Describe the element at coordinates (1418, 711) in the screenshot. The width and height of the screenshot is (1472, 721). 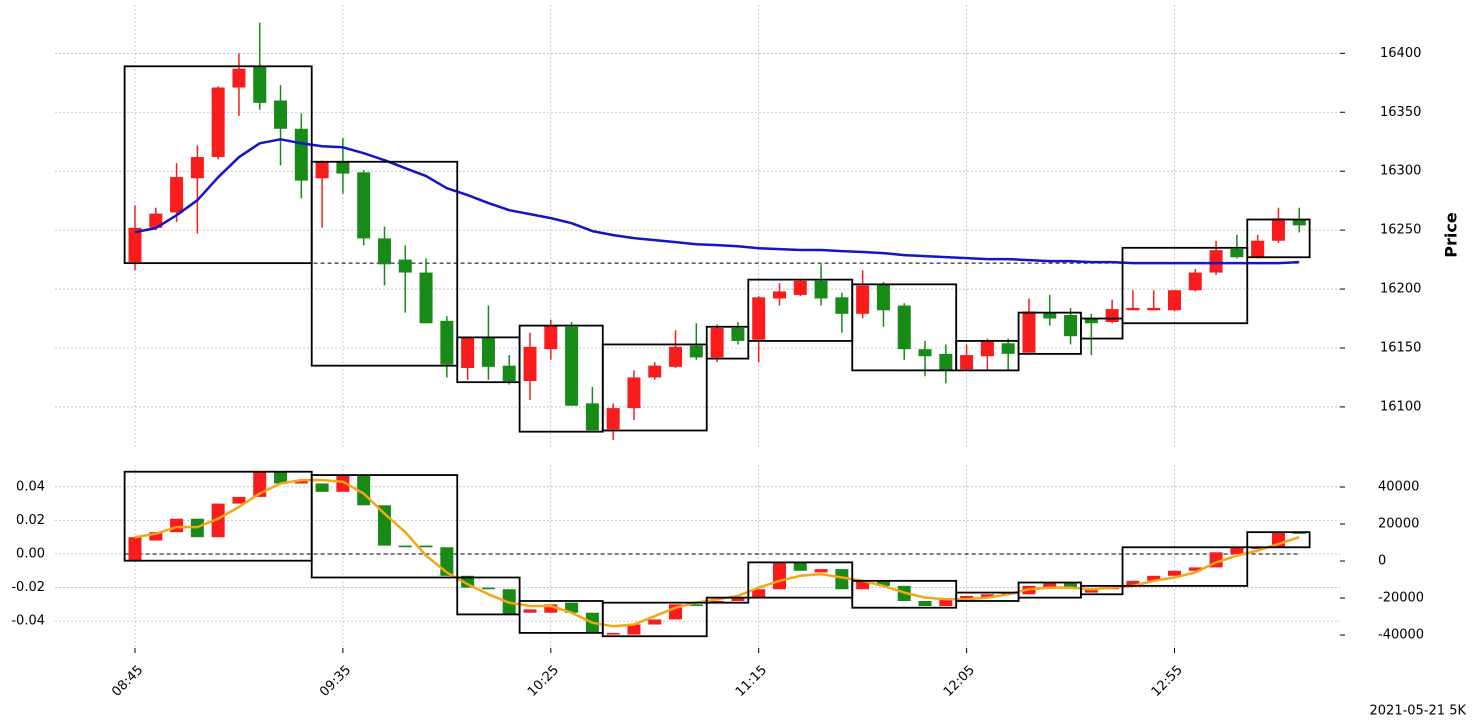
I see `footer: 2021-05-21 5K` at that location.